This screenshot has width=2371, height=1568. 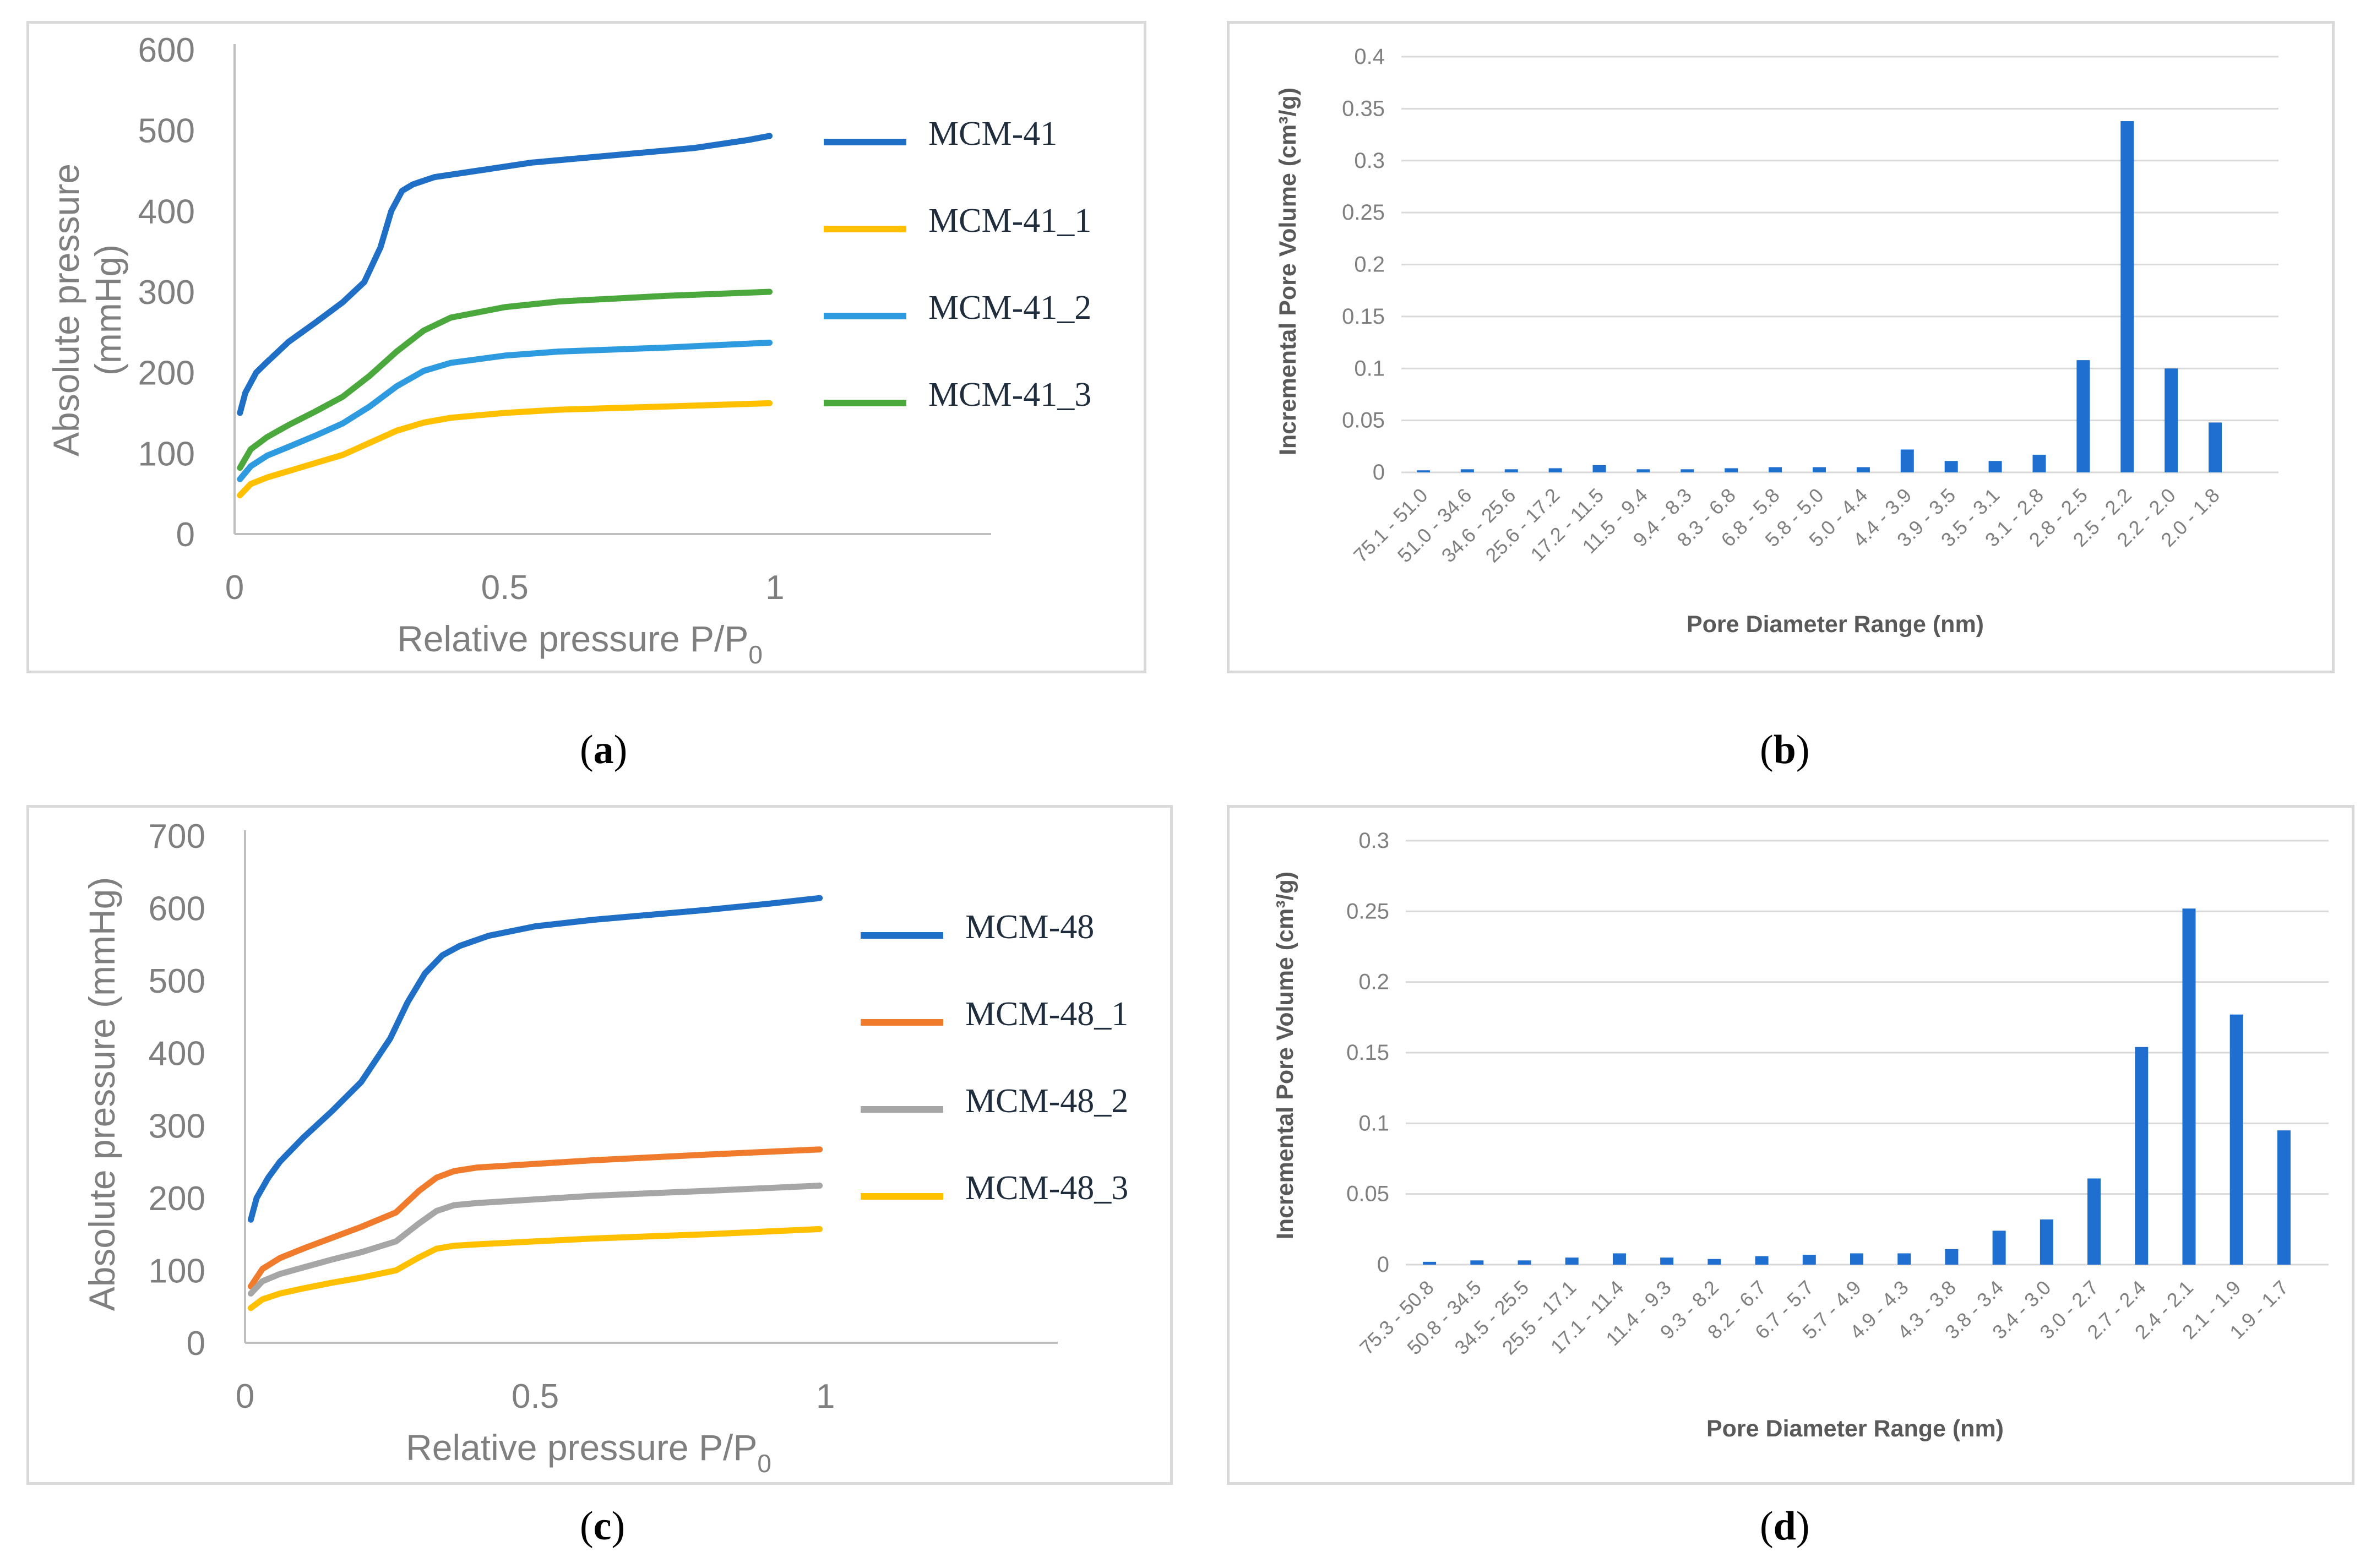 What do you see at coordinates (1762, 1261) in the screenshot?
I see `bar-8.2-6.7` at bounding box center [1762, 1261].